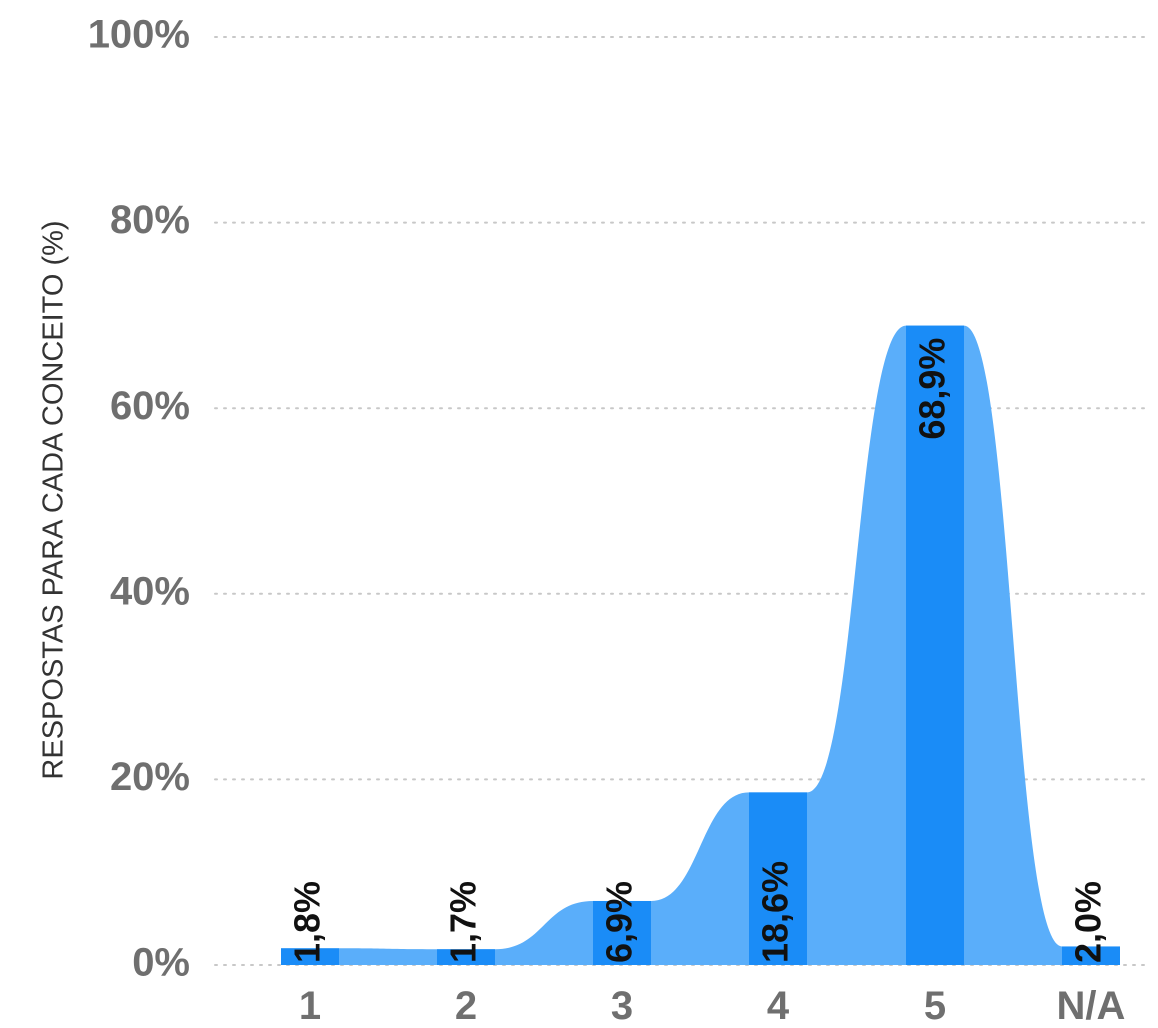 The height and width of the screenshot is (1028, 1158). What do you see at coordinates (139, 499) in the screenshot?
I see `y-tick-layer: 0% 20% 40% 60% 80% 100%` at bounding box center [139, 499].